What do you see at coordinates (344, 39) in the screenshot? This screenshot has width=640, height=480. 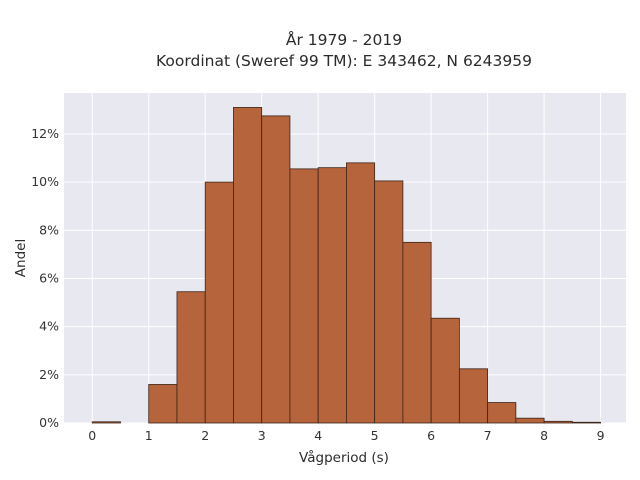 I see `chart-title: År 1979 - 2019` at bounding box center [344, 39].